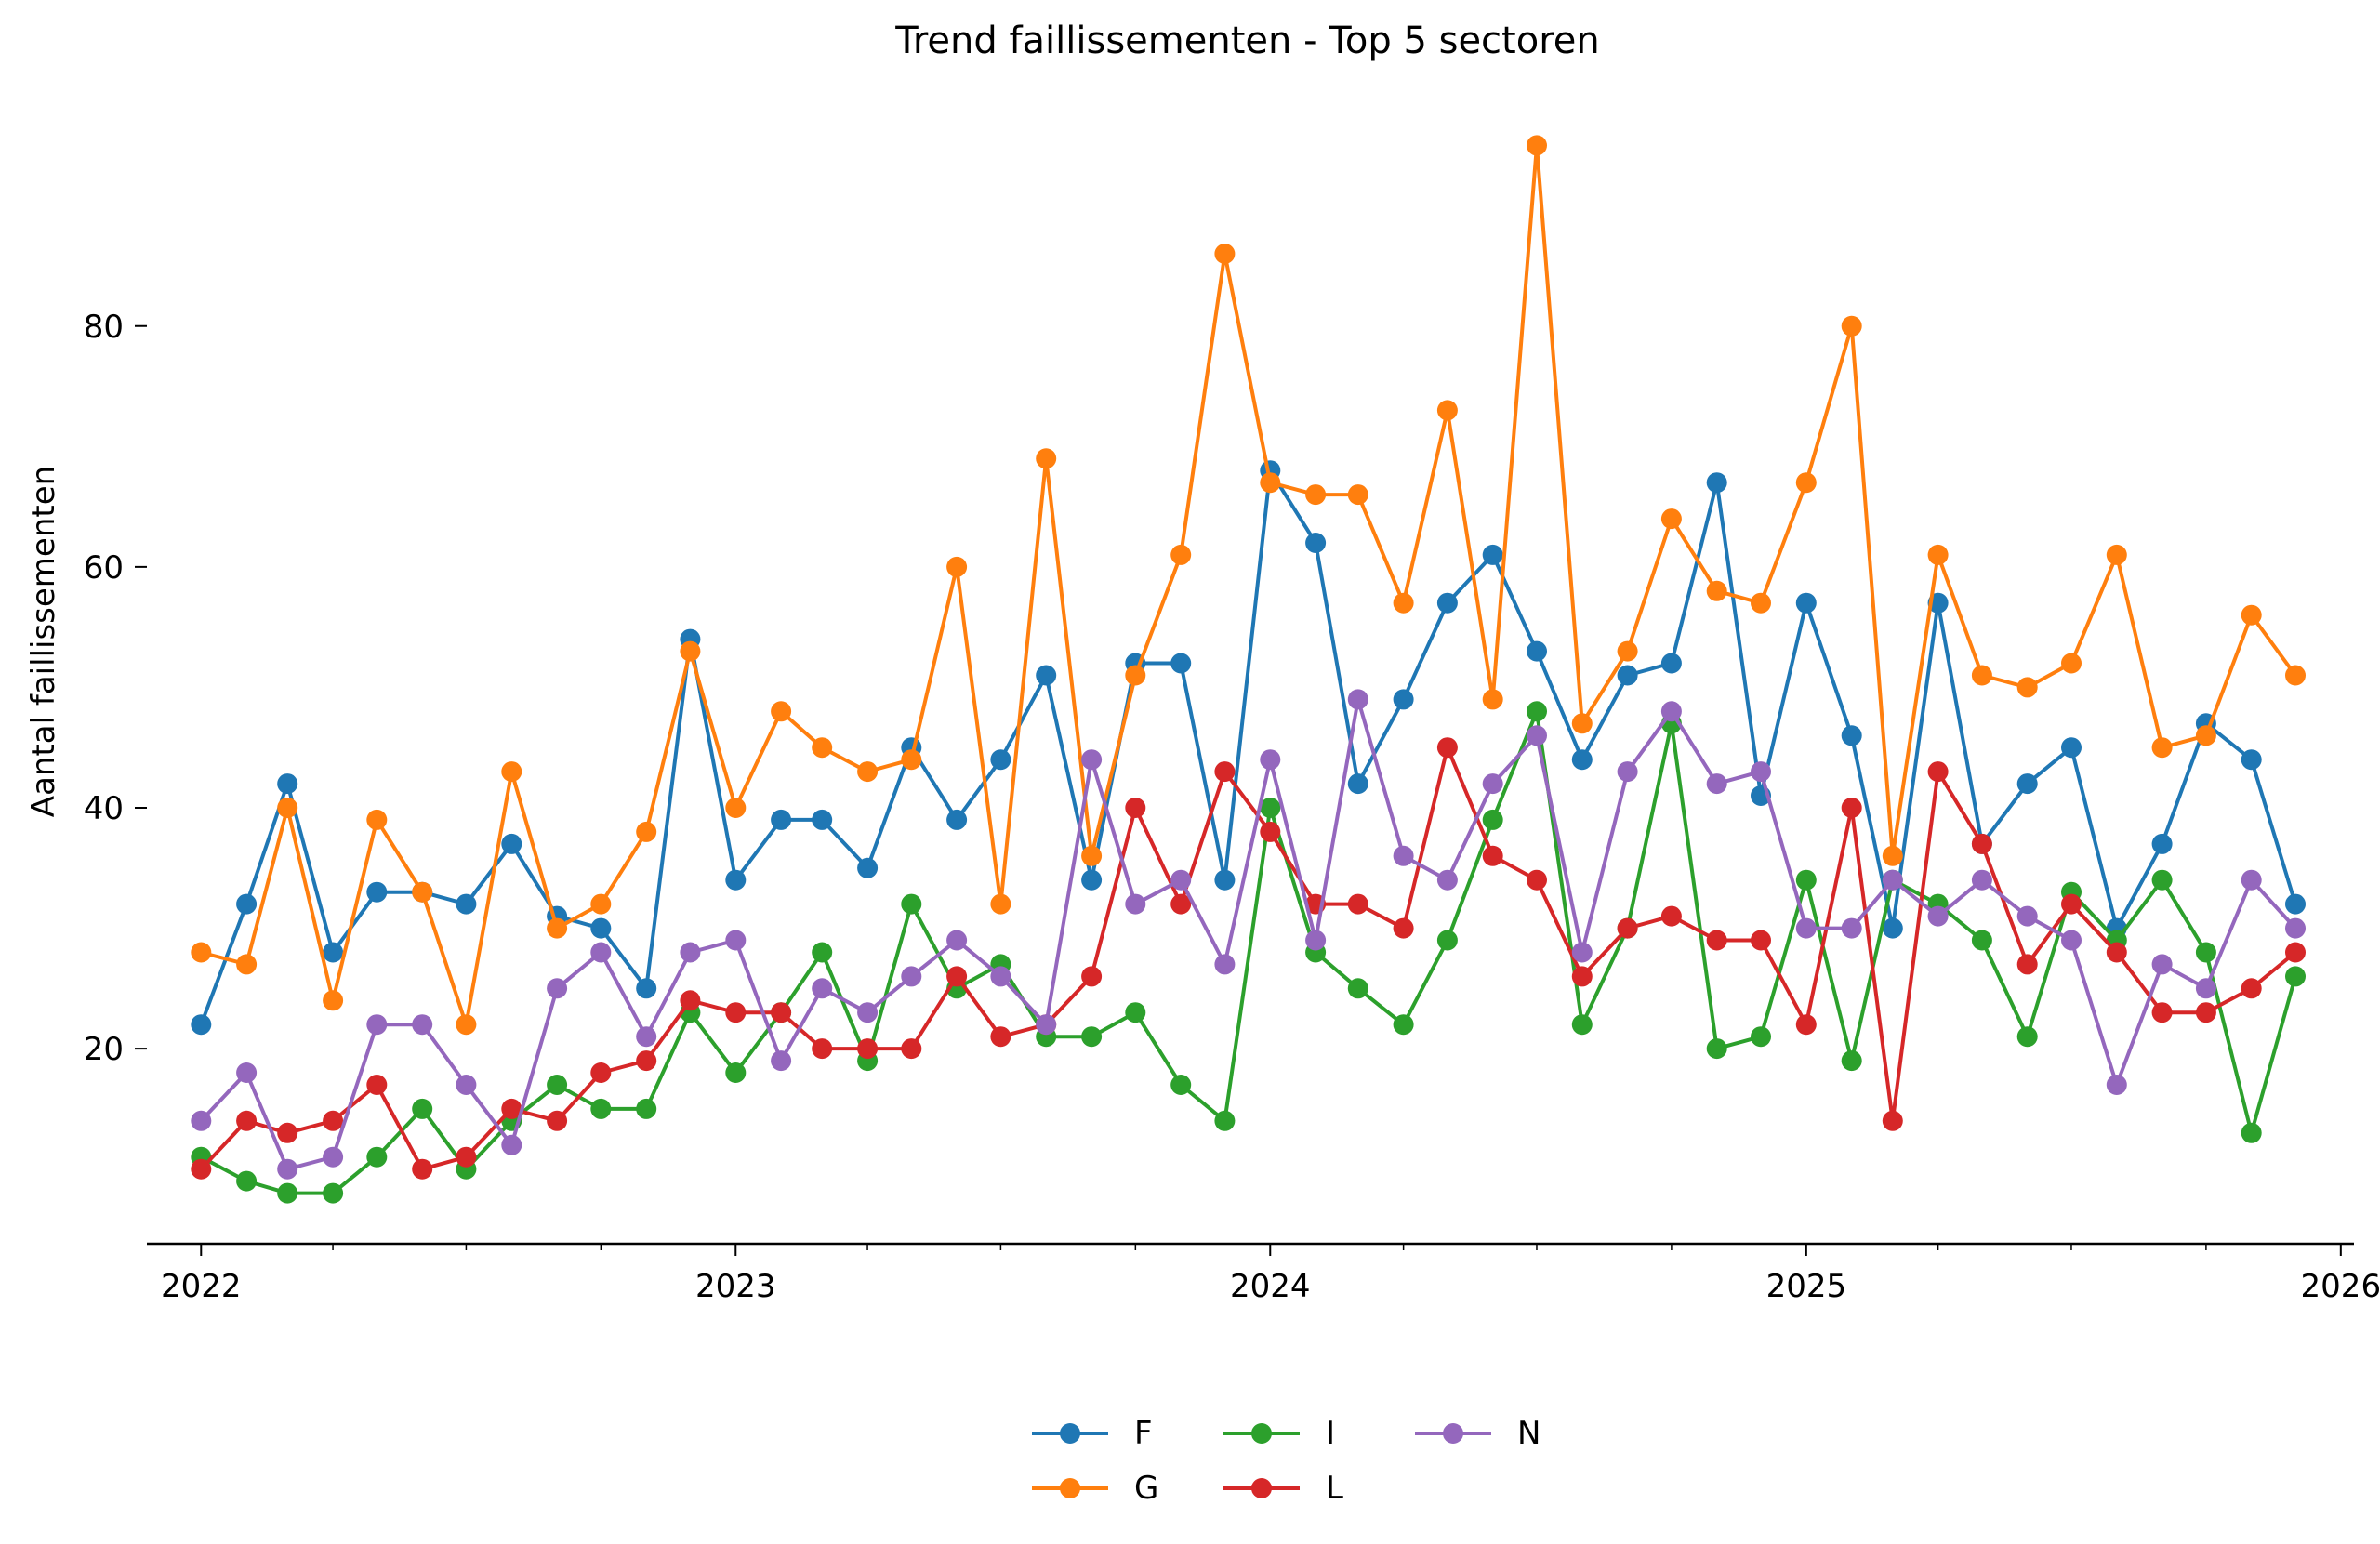 The width and height of the screenshot is (2380, 1544). What do you see at coordinates (1127, 1487) in the screenshot?
I see `legend-item-G: G` at bounding box center [1127, 1487].